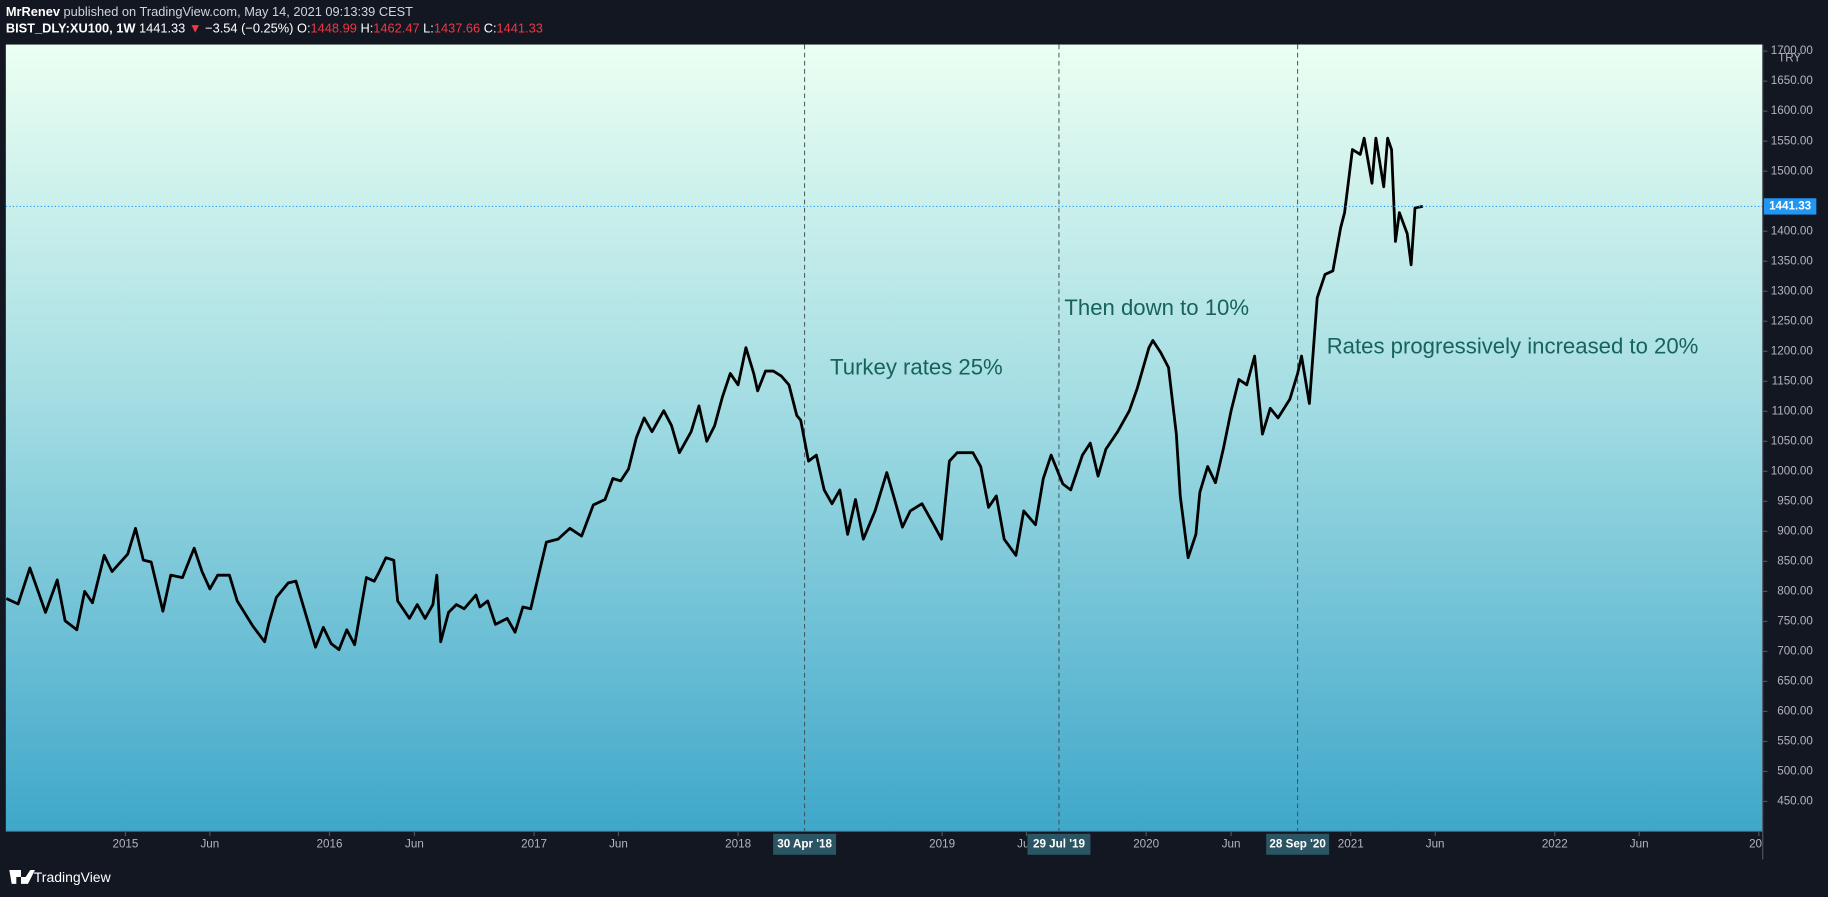 The height and width of the screenshot is (897, 1828). I want to click on brand: TradingView, so click(73, 877).